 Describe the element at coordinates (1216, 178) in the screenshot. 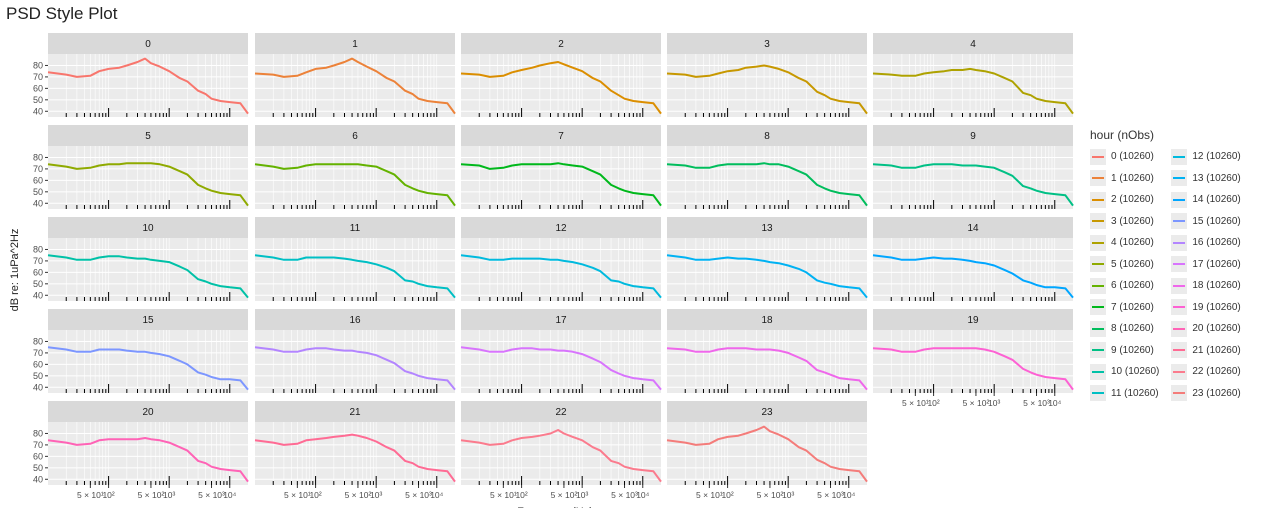

I see `legend-label: 13 (10260)` at that location.